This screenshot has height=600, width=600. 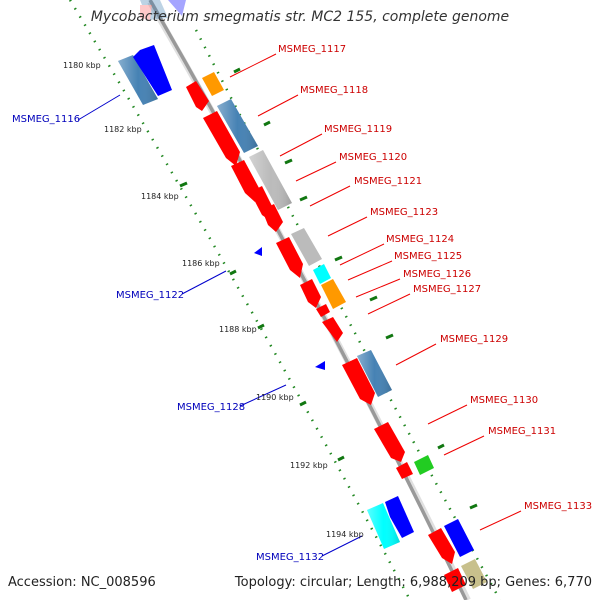 I want to click on gene-label: MSMEG_1133, so click(x=558, y=506).